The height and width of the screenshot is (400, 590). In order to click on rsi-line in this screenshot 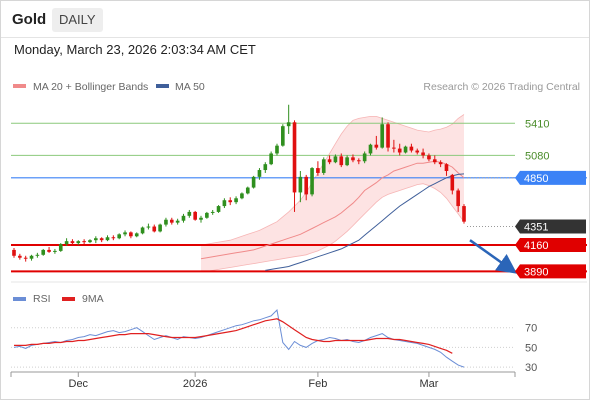, I will do `click(239, 338)`.